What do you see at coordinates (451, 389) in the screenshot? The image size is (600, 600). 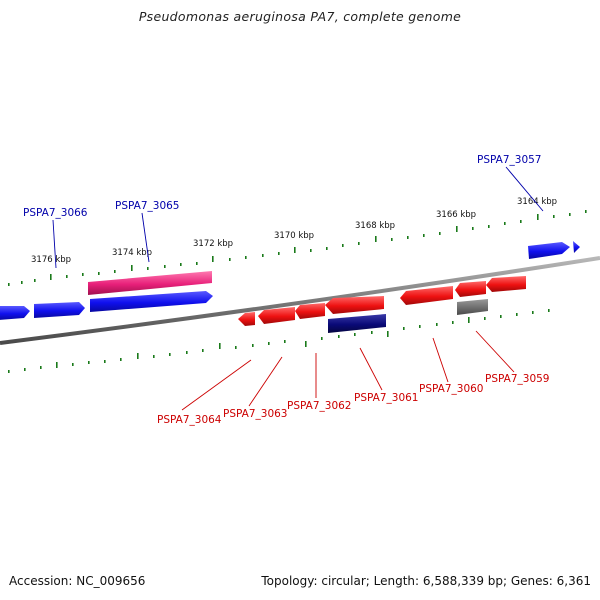 I see `gene-label: PSPA7_3060` at bounding box center [451, 389].